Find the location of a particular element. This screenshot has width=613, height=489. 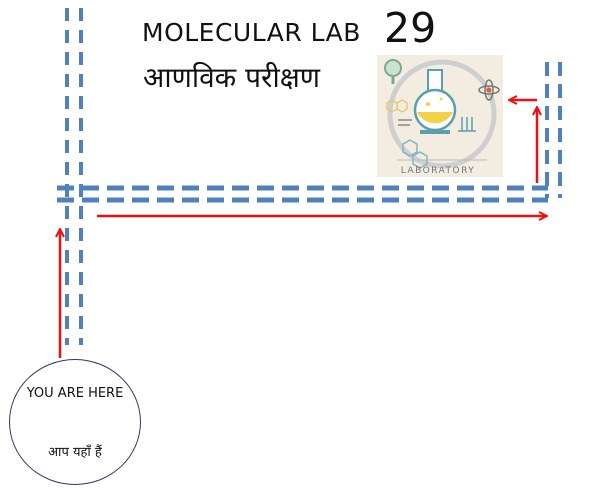

lines-decoration is located at coordinates (405, 122).